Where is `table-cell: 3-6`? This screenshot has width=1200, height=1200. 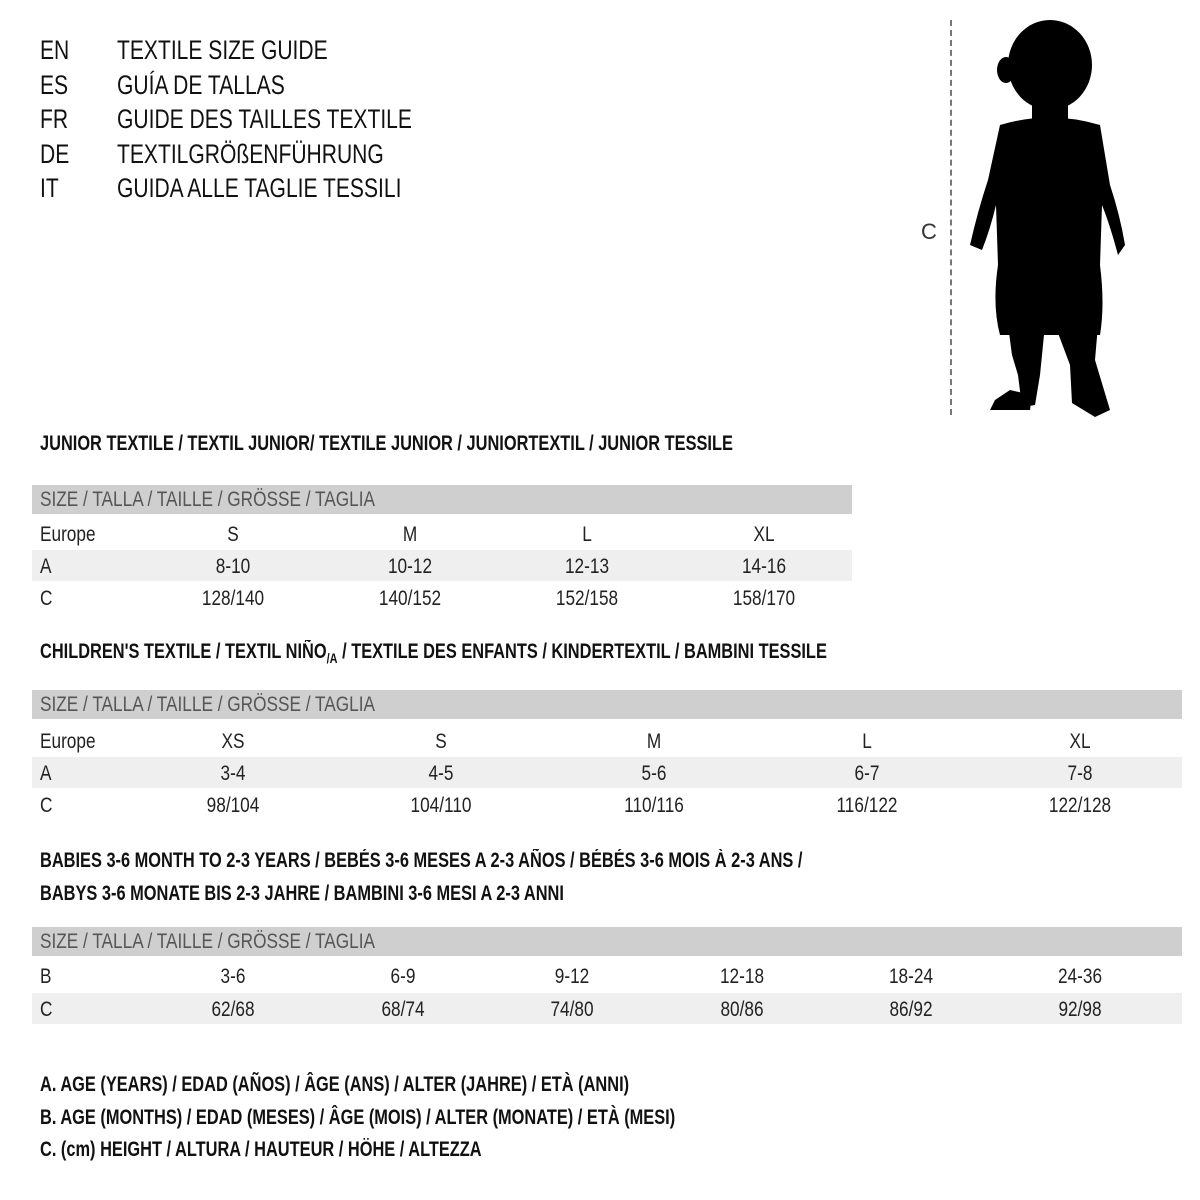 table-cell: 3-6 is located at coordinates (233, 976).